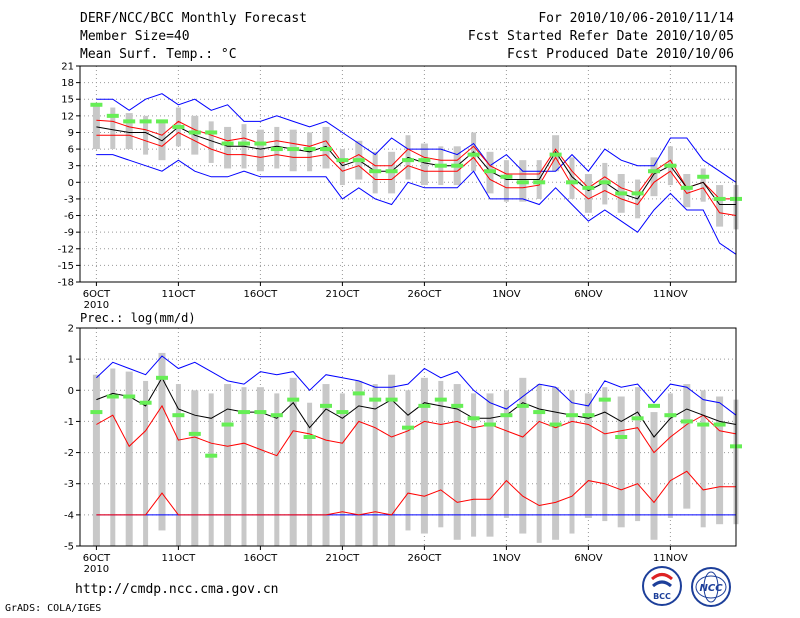 The image size is (800, 618). Describe the element at coordinates (71, 166) in the screenshot. I see `y-tick-label: 3` at that location.